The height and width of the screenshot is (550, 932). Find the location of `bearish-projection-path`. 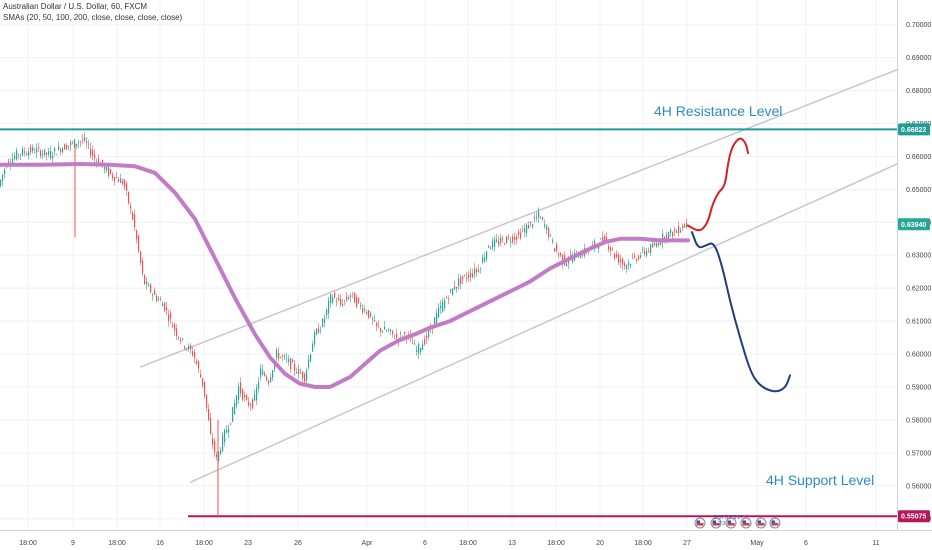

bearish-projection-path is located at coordinates (741, 312).